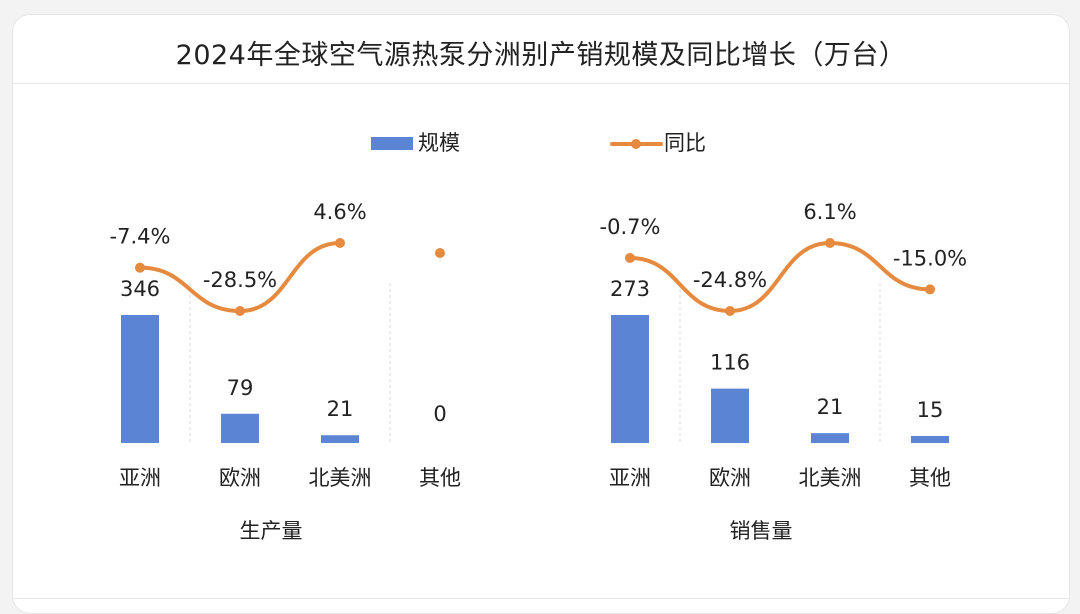  I want to click on bar-value-label: 116, so click(730, 363).